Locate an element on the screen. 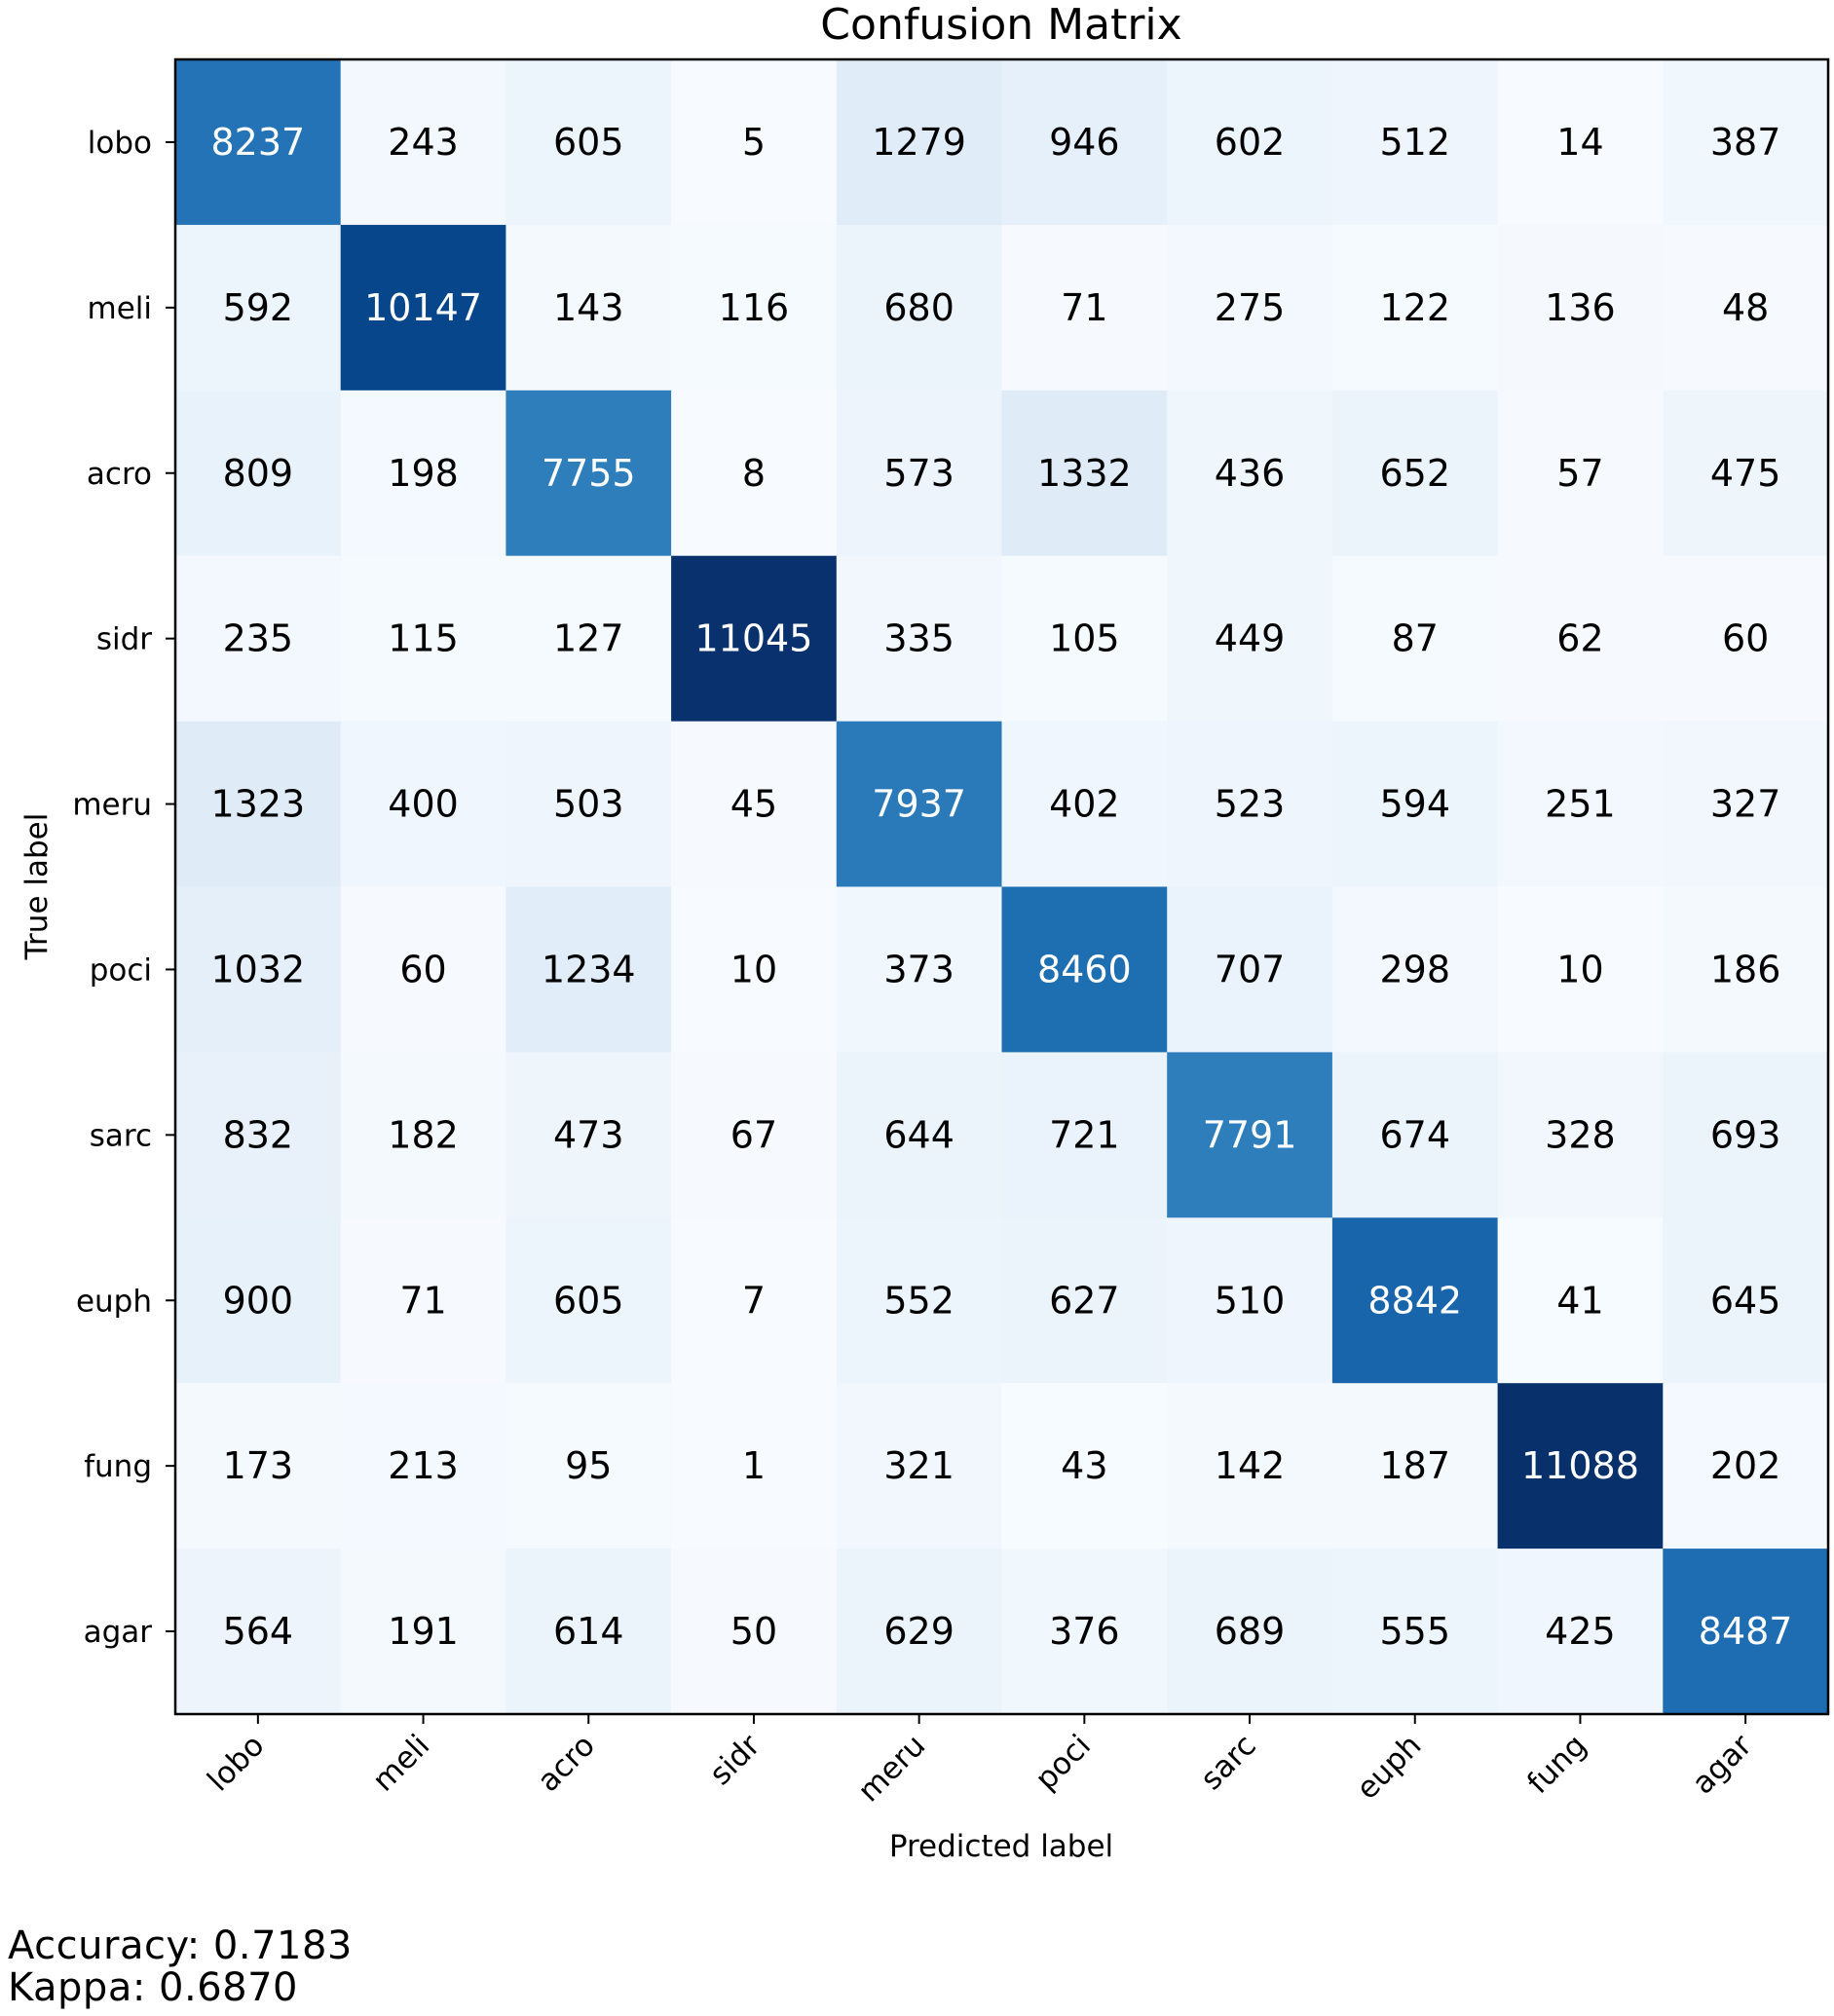 The height and width of the screenshot is (2016, 1834). cell-value-label: 11045 is located at coordinates (754, 638).